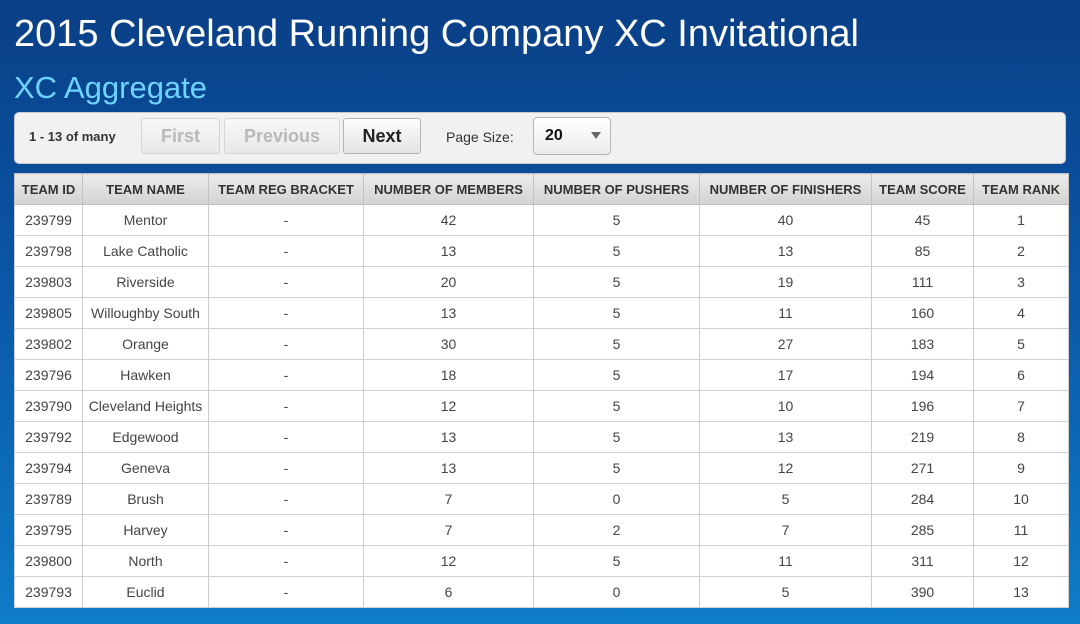 The width and height of the screenshot is (1080, 624). Describe the element at coordinates (448, 220) in the screenshot. I see `cell-number-of-members: 42` at that location.